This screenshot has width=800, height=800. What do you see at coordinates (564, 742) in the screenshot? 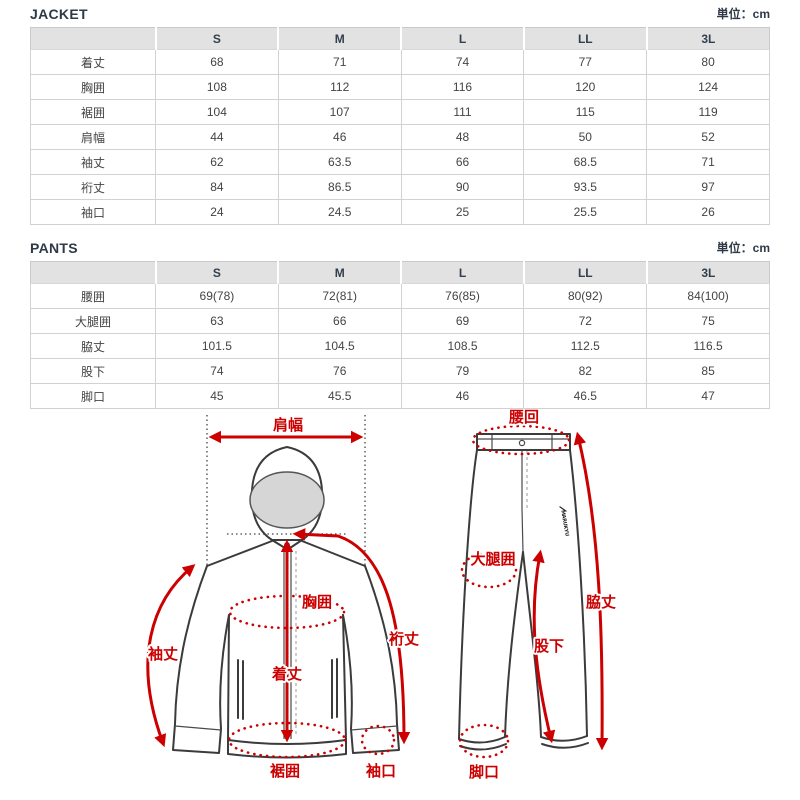
I see `right-leg-hem` at bounding box center [564, 742].